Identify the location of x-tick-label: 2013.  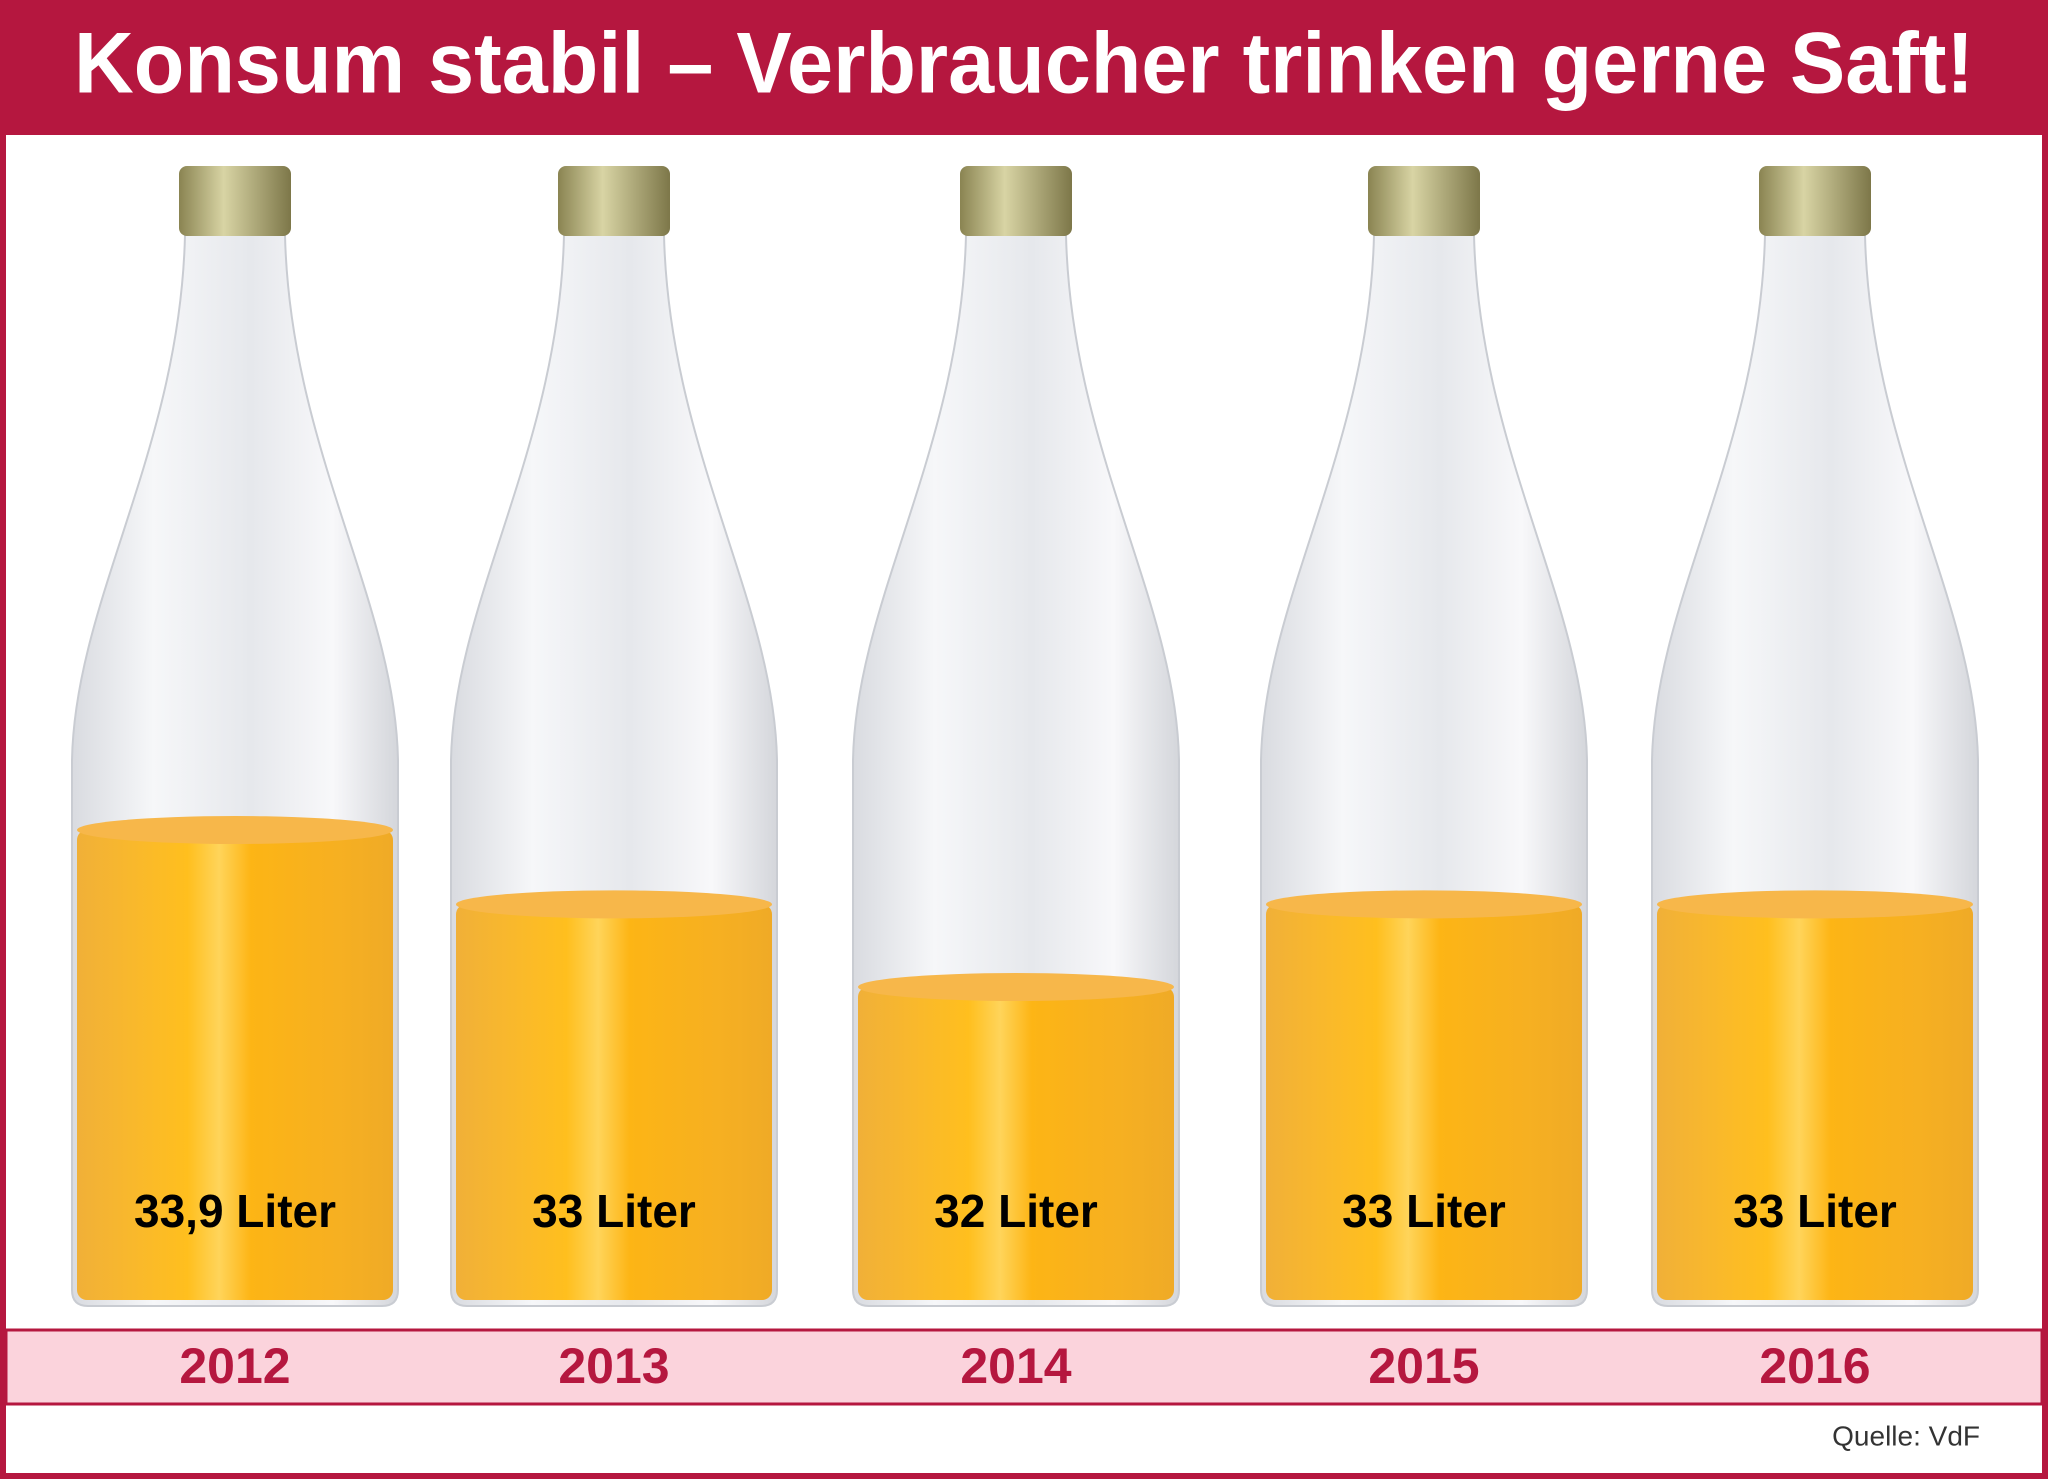
(613, 1366).